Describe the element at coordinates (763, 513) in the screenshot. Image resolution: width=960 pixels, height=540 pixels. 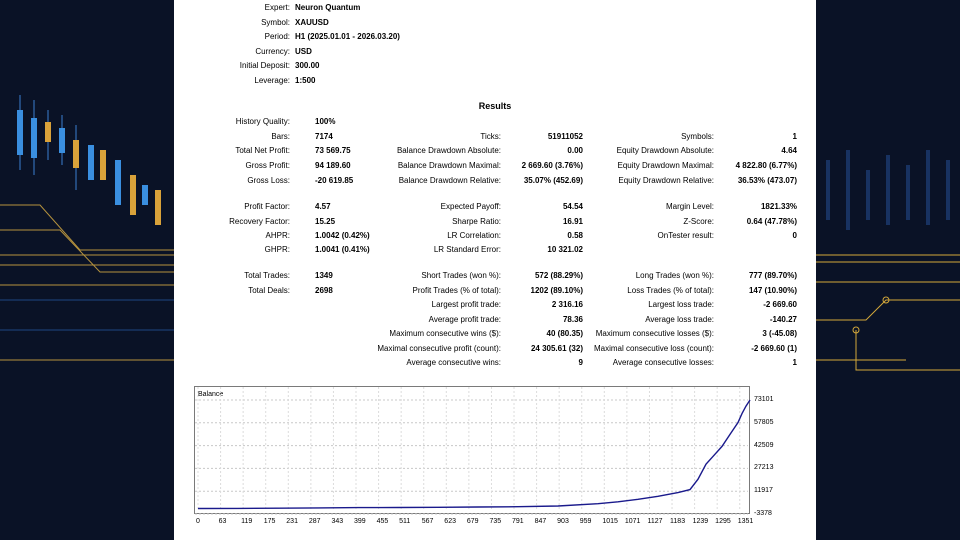
I see `y-tick-label: -3378` at that location.